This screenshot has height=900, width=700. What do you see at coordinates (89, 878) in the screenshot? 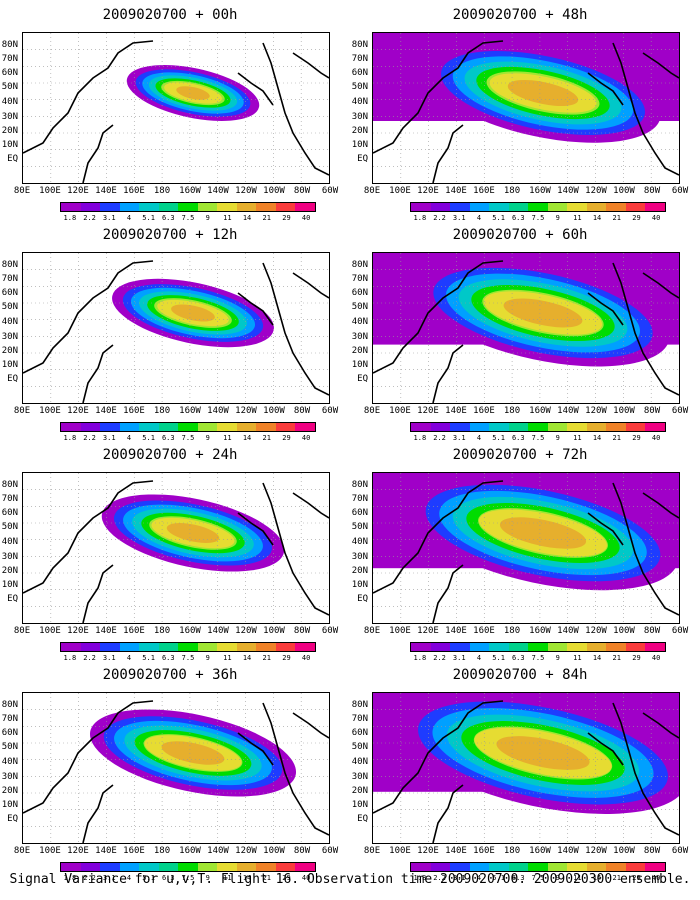
I see `colorbar-label: 2.2` at bounding box center [89, 878].